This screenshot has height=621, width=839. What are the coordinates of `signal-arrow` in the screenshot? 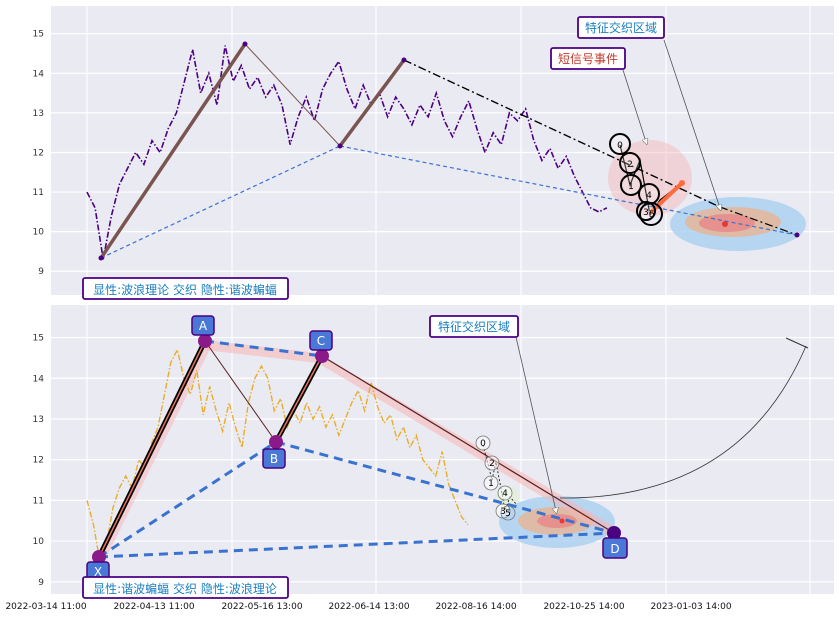 It's located at (634, 105).